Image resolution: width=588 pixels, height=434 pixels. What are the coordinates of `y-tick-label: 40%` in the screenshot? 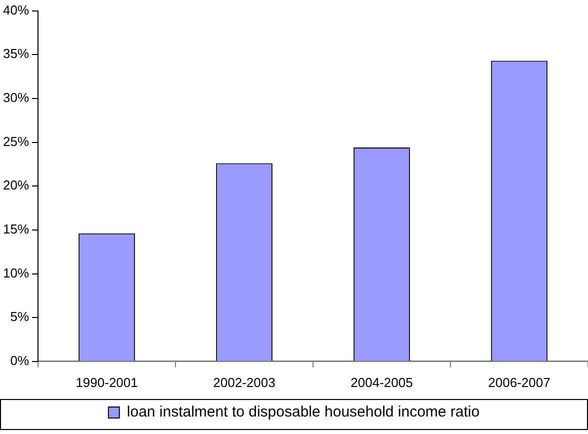 It's located at (16, 10).